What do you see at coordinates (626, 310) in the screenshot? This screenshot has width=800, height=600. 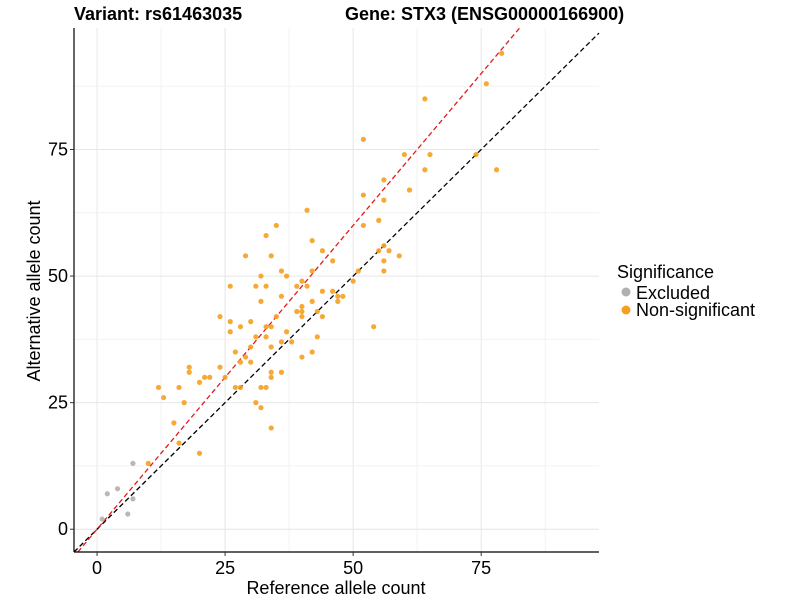 I see `legend-swatch-non-significant` at bounding box center [626, 310].